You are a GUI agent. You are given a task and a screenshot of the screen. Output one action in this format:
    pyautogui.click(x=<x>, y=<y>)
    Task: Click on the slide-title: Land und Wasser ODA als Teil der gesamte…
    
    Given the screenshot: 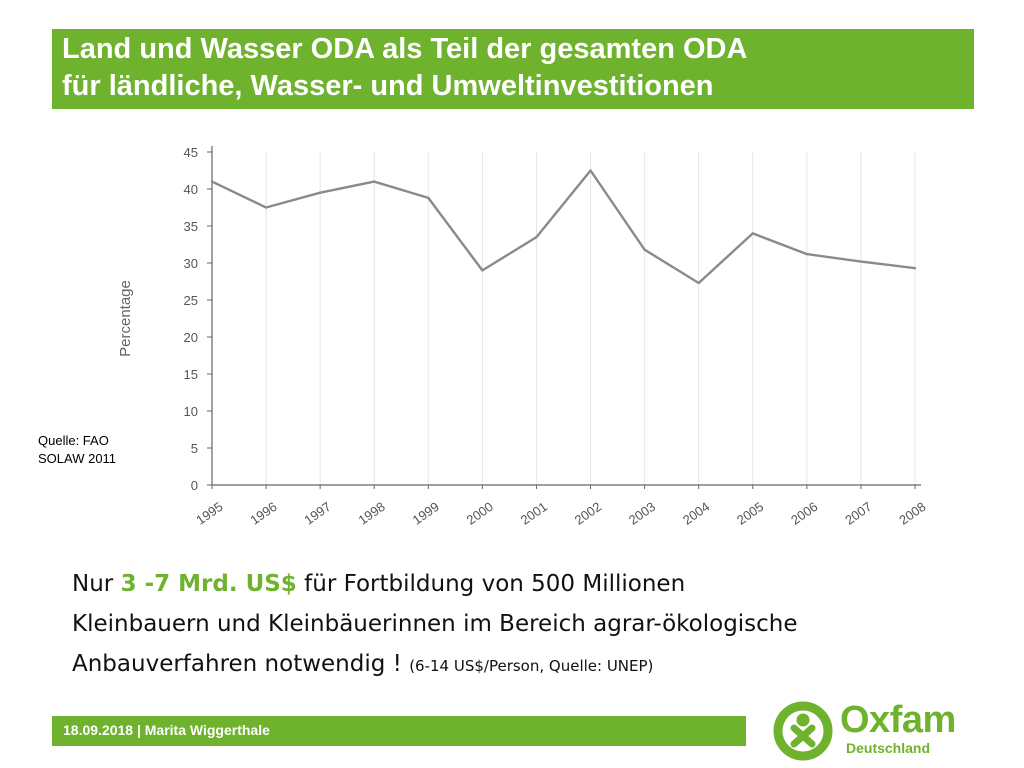 What is the action you would take?
    pyautogui.click(x=513, y=69)
    